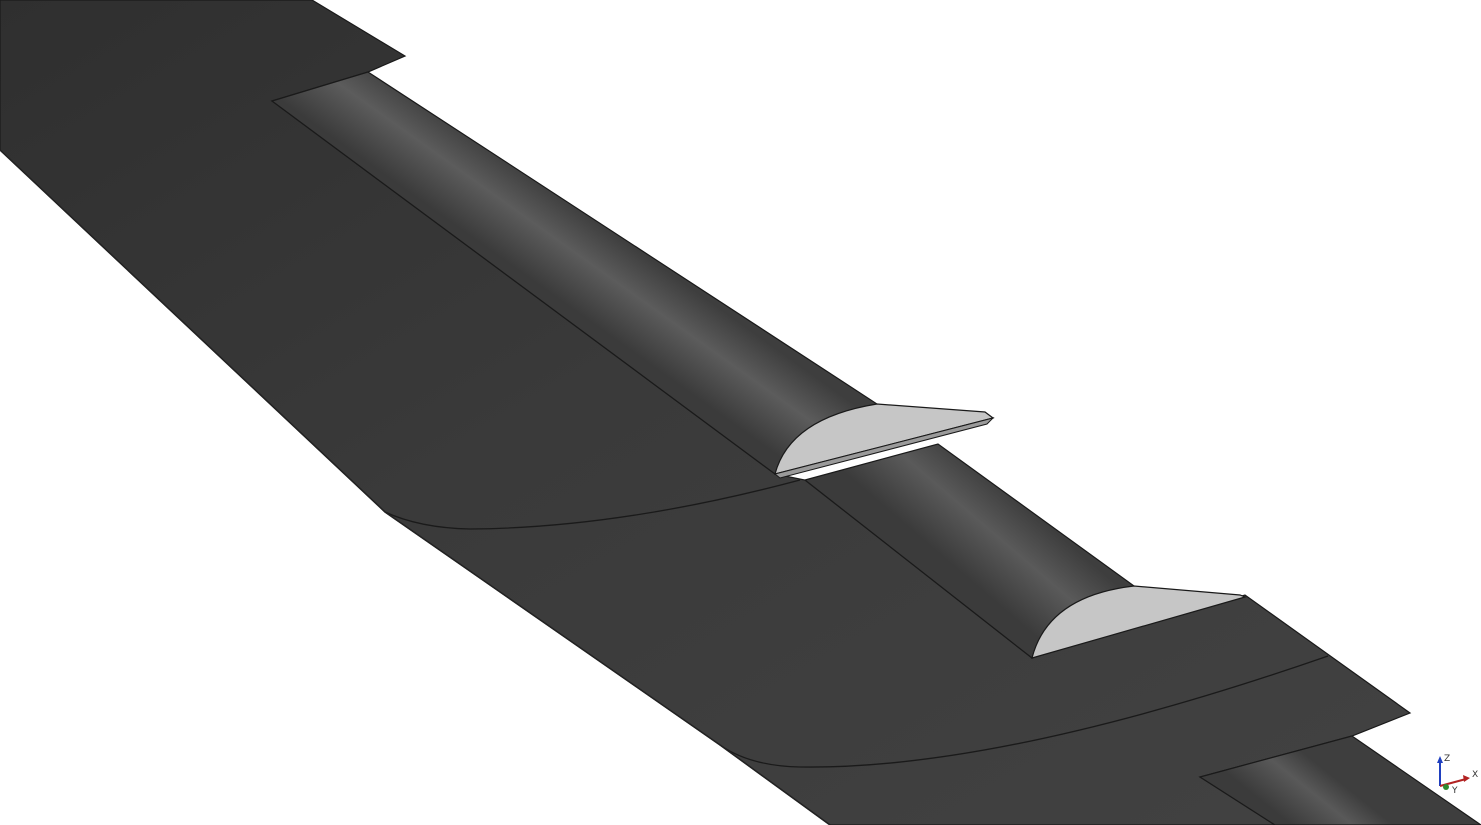  I want to click on flap-trailing-edge-inboard, so click(884, 448).